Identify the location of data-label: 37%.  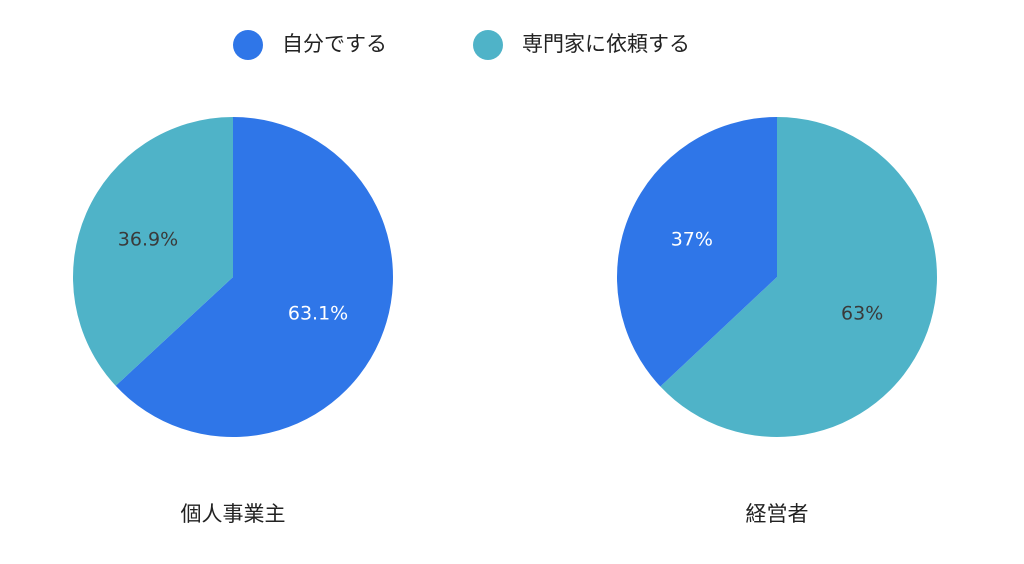
(692, 240).